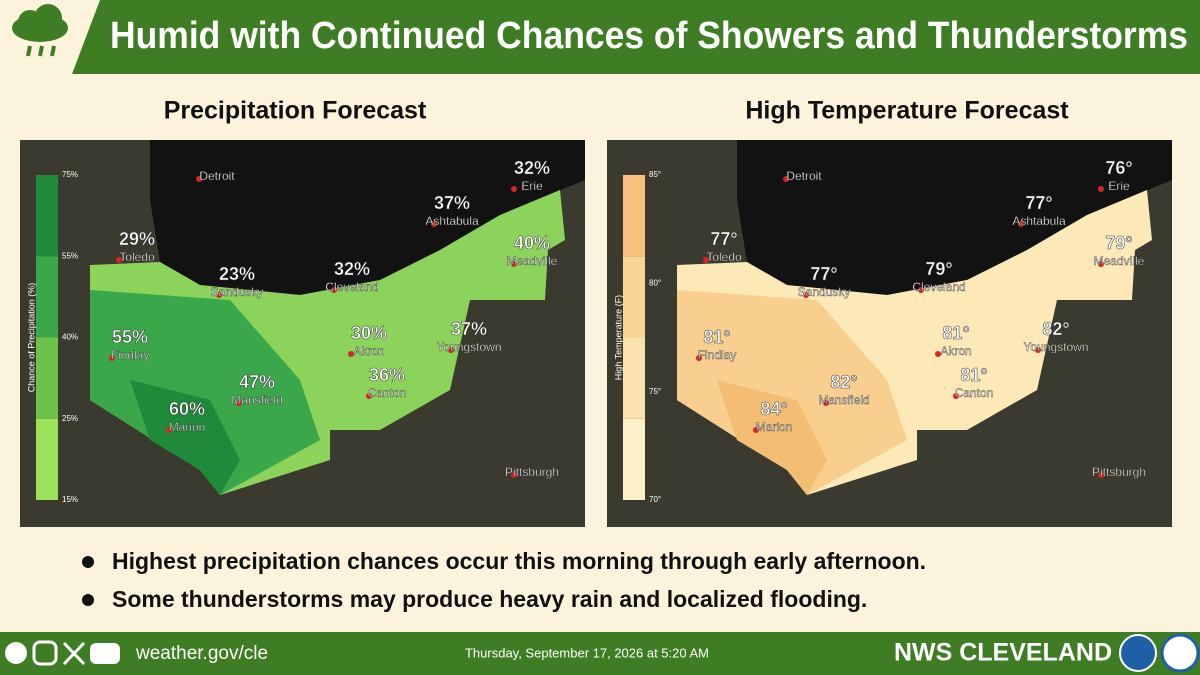 Image resolution: width=1200 pixels, height=675 pixels. Describe the element at coordinates (70, 337) in the screenshot. I see `legend-tick: 40%` at that location.